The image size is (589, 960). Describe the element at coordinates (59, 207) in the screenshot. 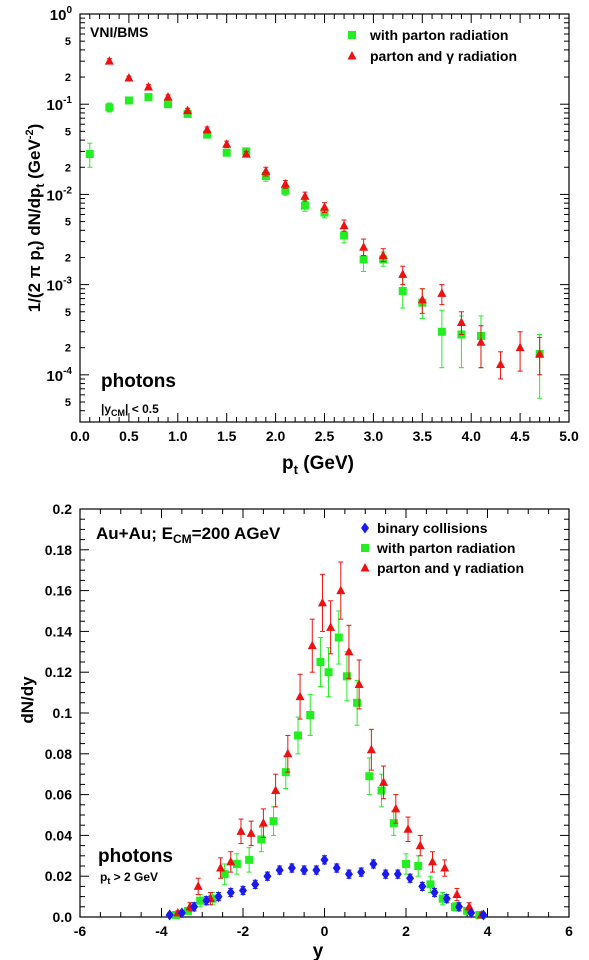

I see `y-tick-labels: 5 2 5 2 5 2 5 2 5 10⁻⁴ 10⁻³ 10⁻² 10⁻¹ 10⁰` at that location.